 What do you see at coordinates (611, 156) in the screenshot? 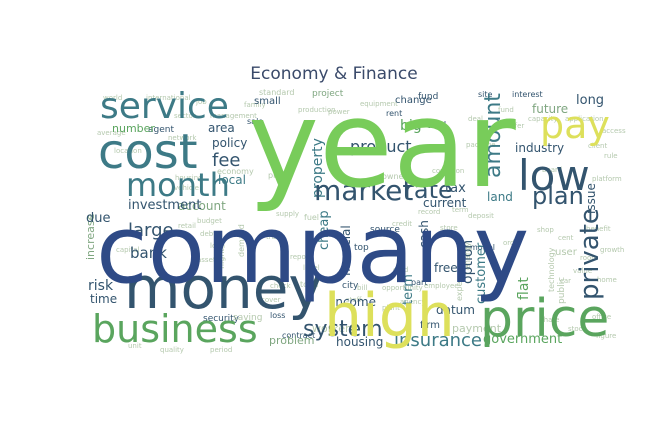
I see `word-rule: rule` at bounding box center [611, 156].